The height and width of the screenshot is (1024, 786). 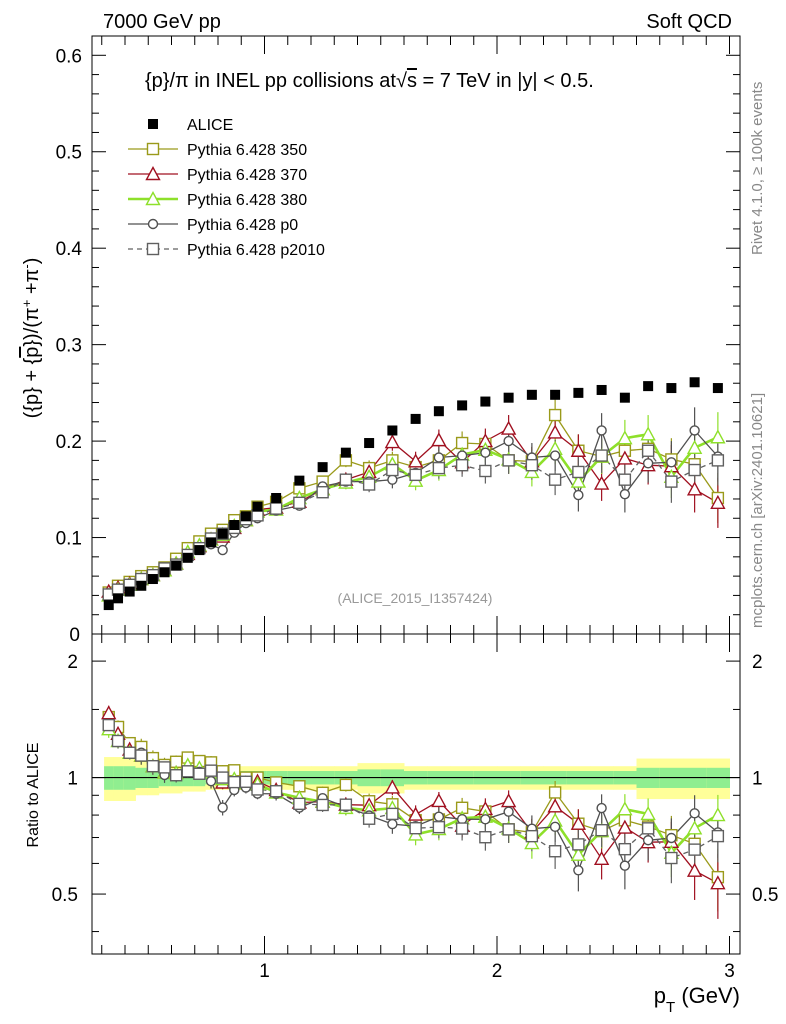 I want to click on y-tick-label: 0.3, so click(x=69, y=346).